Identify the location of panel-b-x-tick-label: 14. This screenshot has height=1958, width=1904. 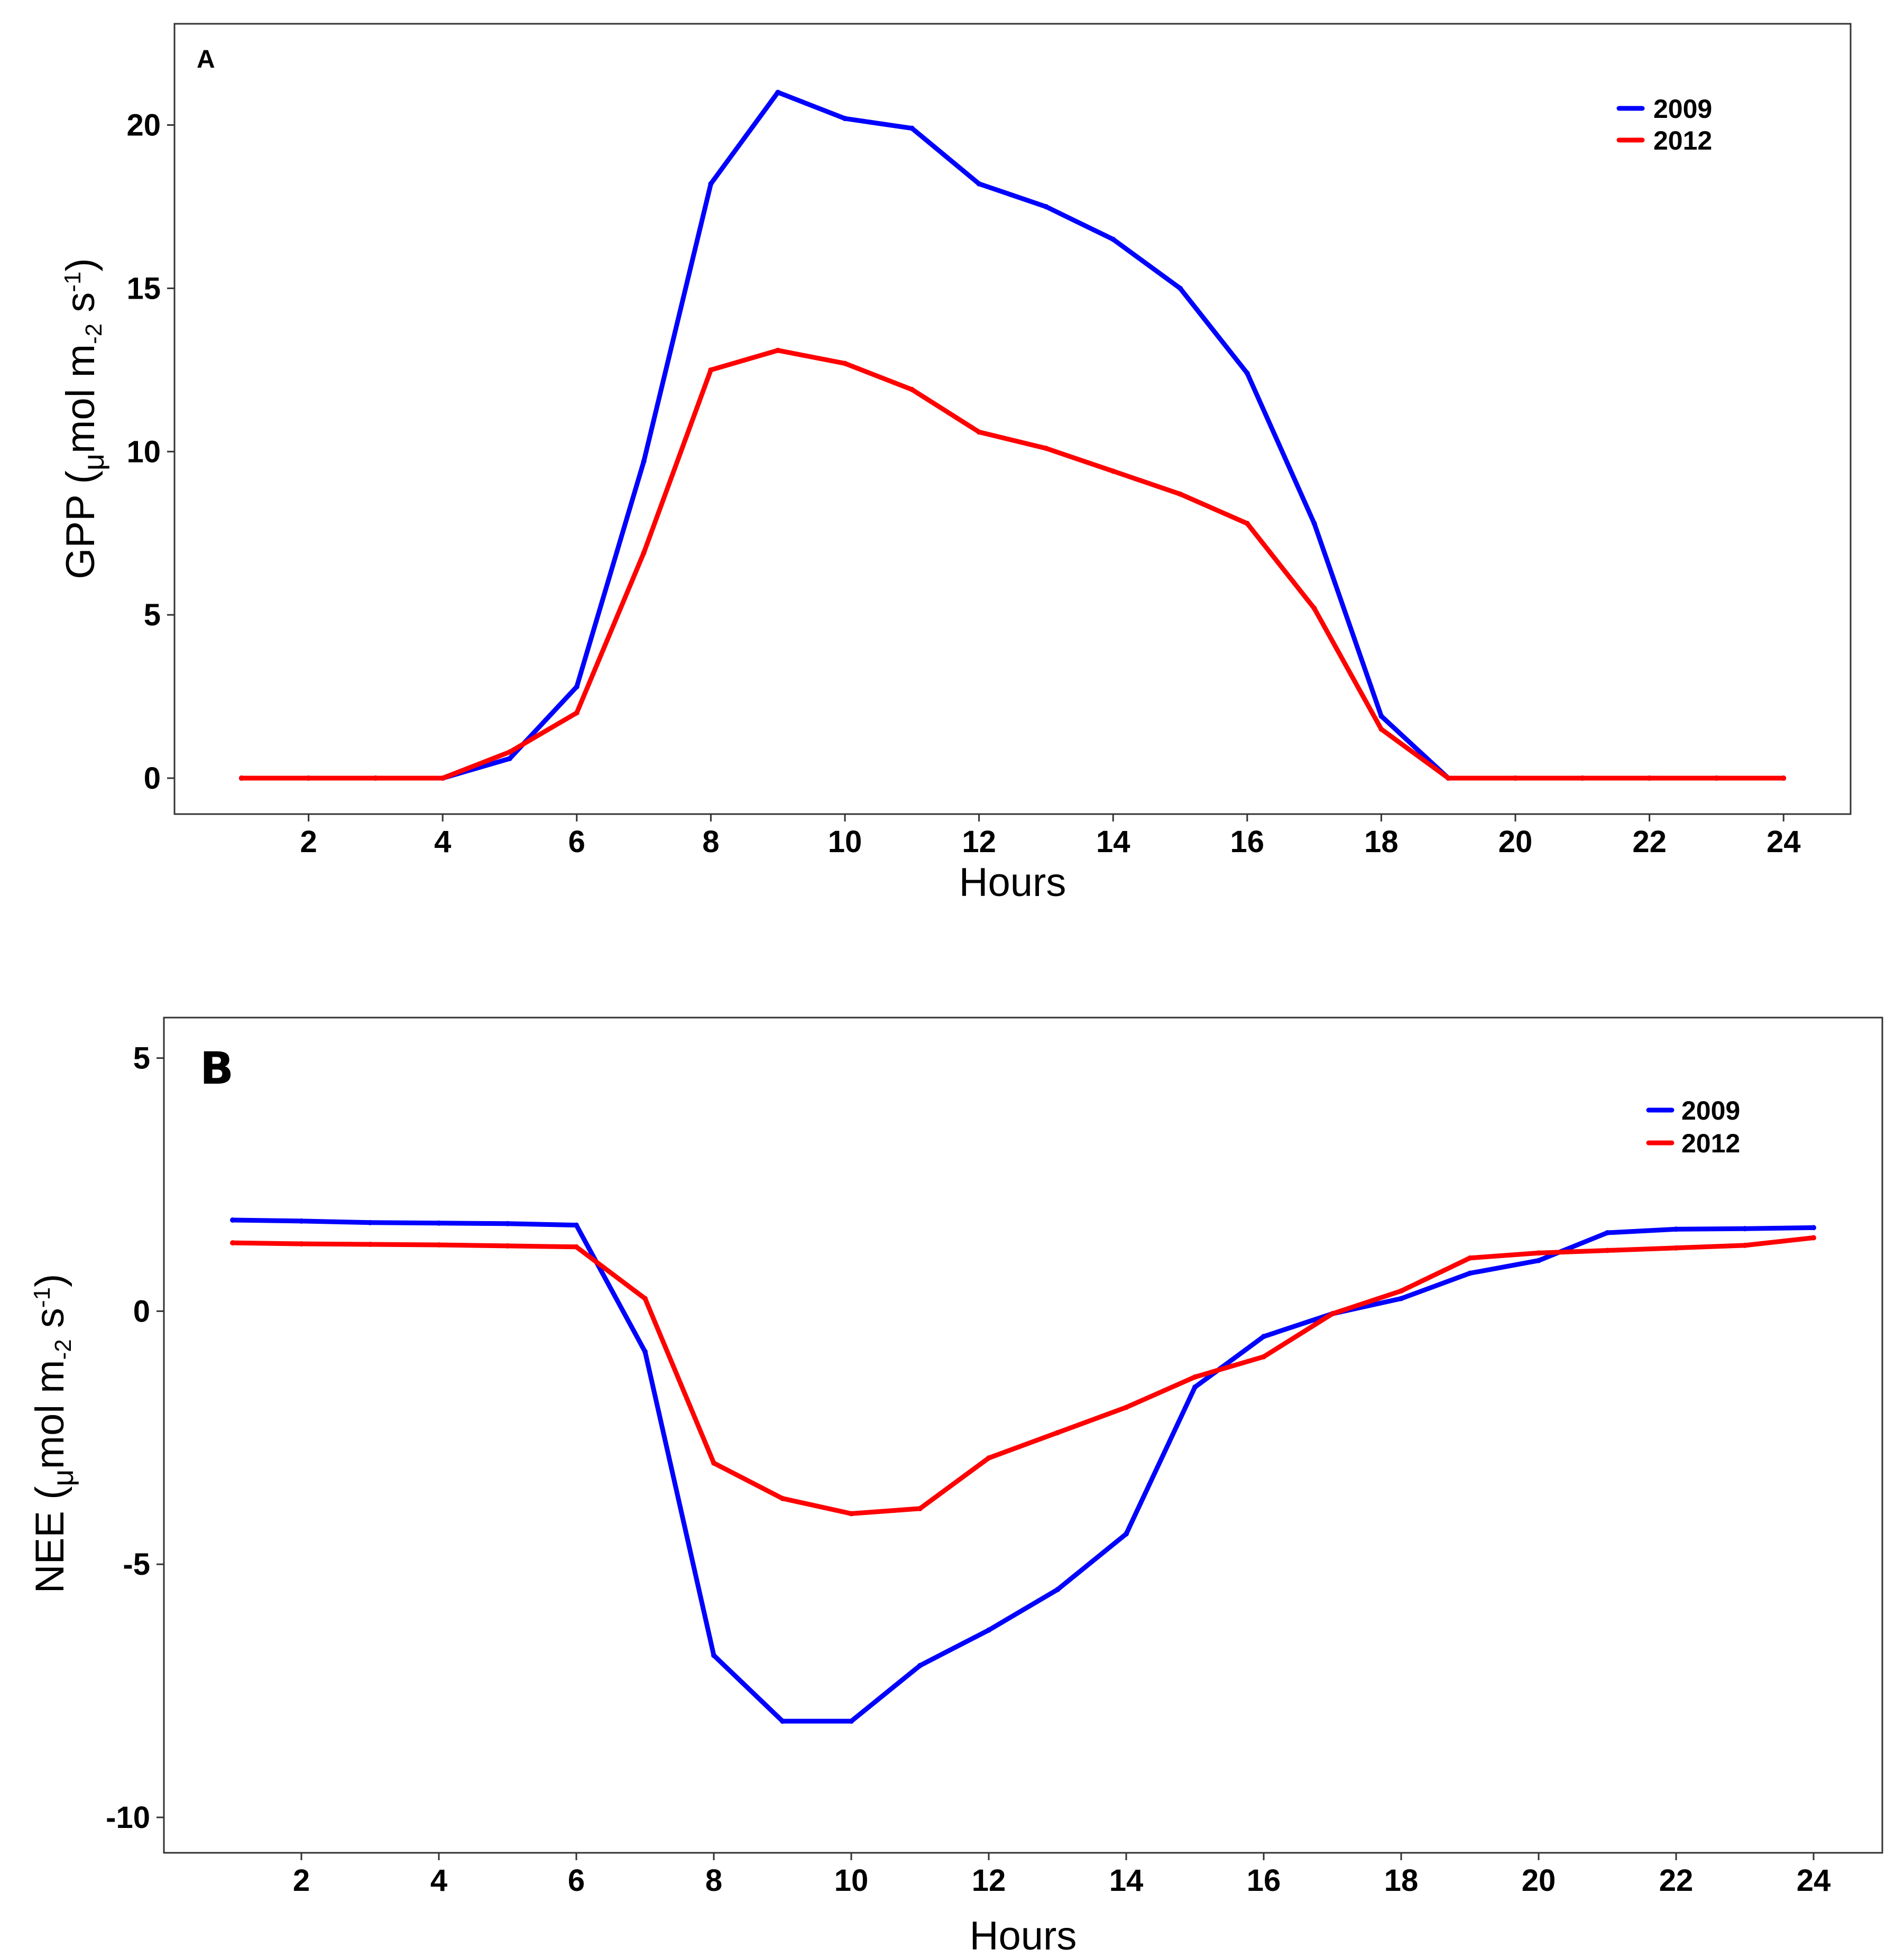
(1126, 1880).